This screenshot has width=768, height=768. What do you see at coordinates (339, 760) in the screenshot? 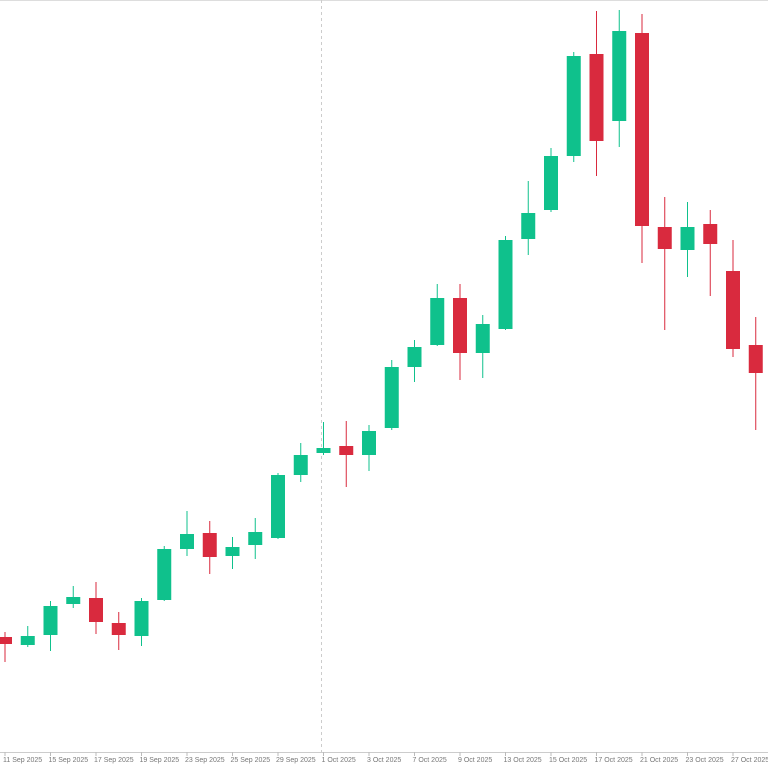
I see `x-tick-label: 1 Oct 2025` at bounding box center [339, 760].